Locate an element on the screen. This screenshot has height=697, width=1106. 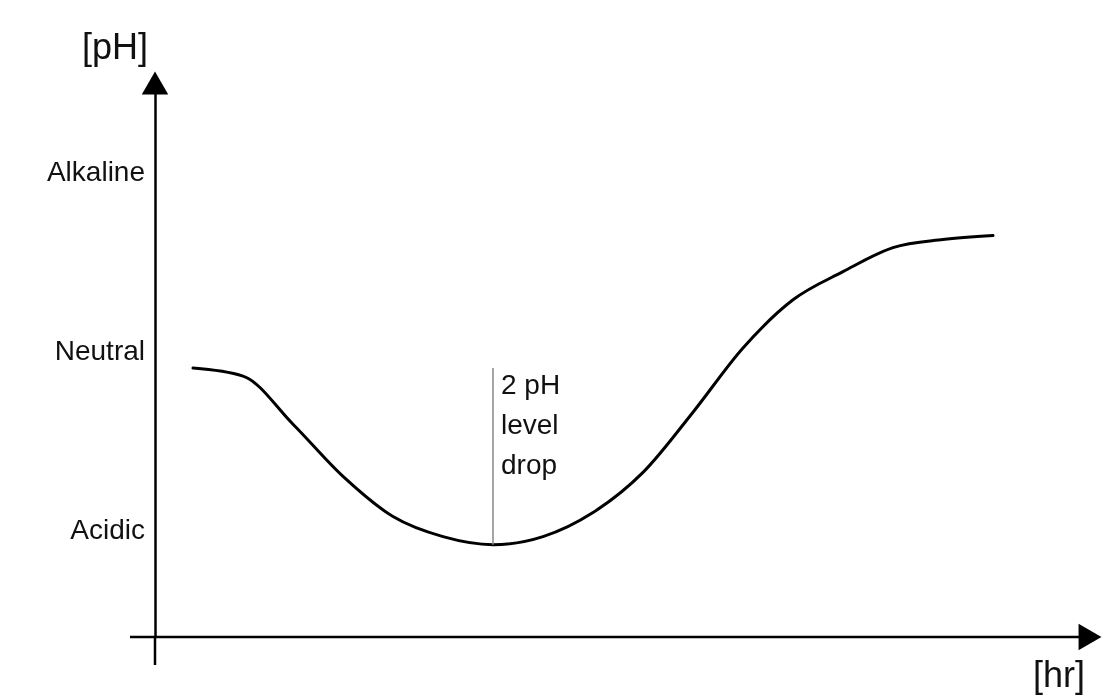
x-axis-title: [hr] is located at coordinates (1058, 674).